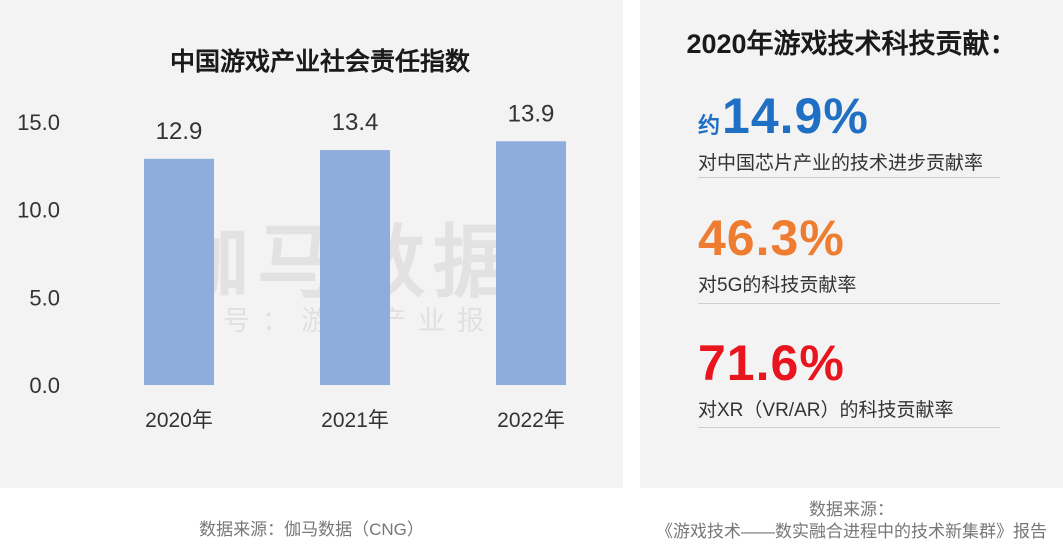  Describe the element at coordinates (841, 163) in the screenshot. I see `stat-chip-desc: 对中国芯片产业的技术进步贡献率` at that location.